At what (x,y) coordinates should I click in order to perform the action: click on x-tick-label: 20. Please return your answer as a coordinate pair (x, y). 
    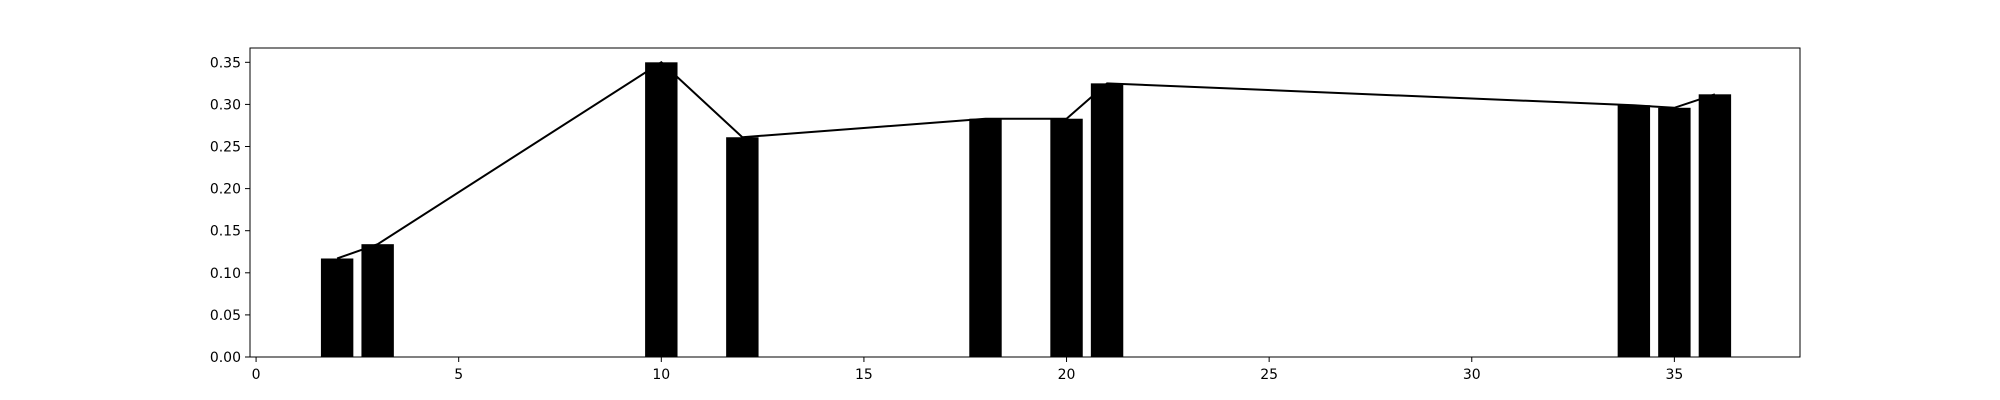
    Looking at the image, I should click on (1067, 375).